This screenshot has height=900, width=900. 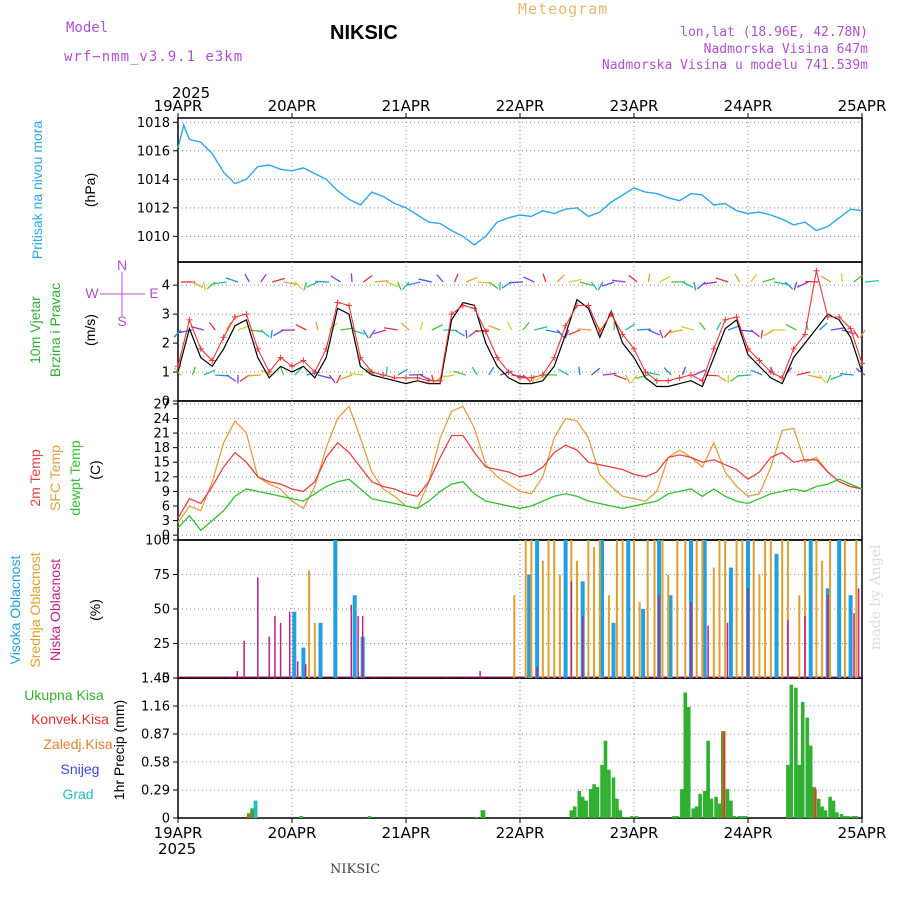 What do you see at coordinates (64, 695) in the screenshot?
I see `precip-legend-item: Ukupna Kisa` at bounding box center [64, 695].